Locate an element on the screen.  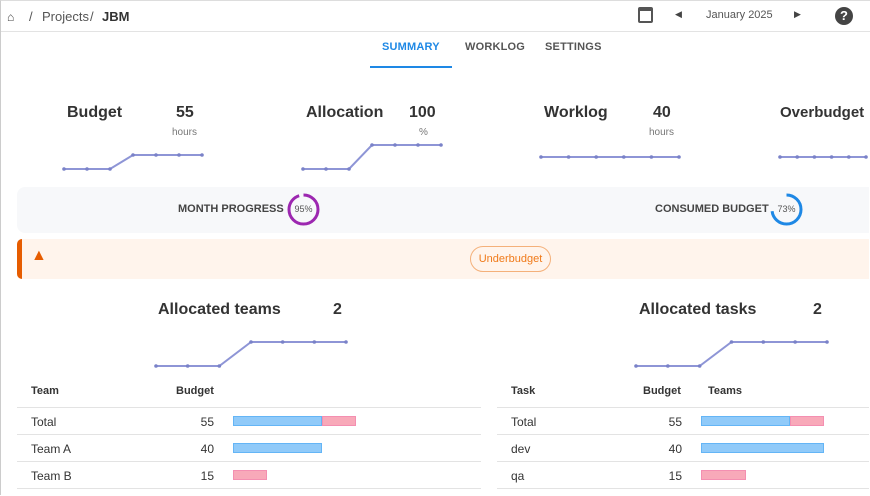
breadcrumb-current: JBM is located at coordinates (116, 16).